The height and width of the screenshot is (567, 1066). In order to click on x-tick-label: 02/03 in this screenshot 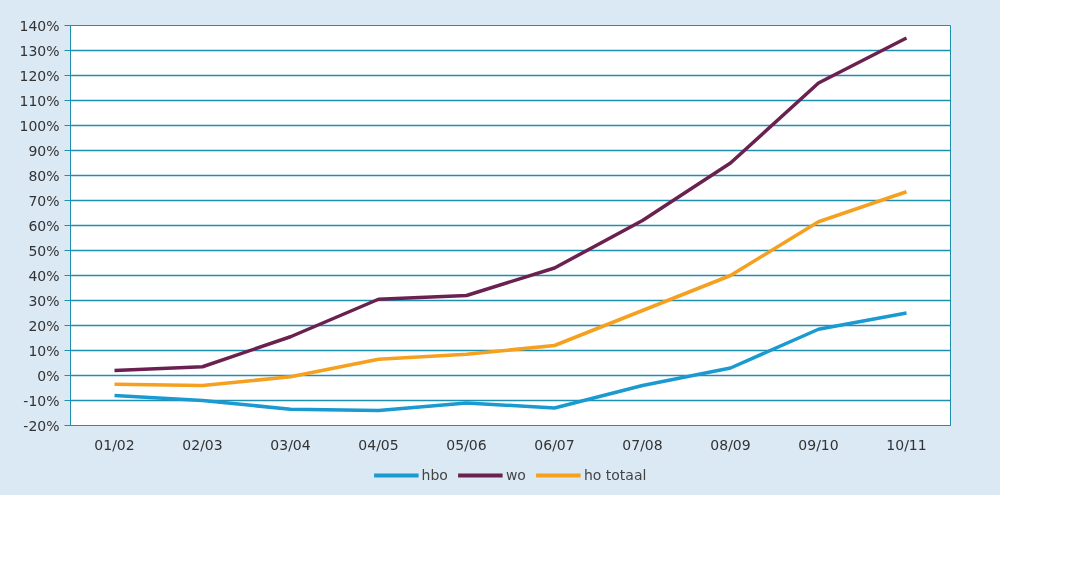, I will do `click(202, 444)`.